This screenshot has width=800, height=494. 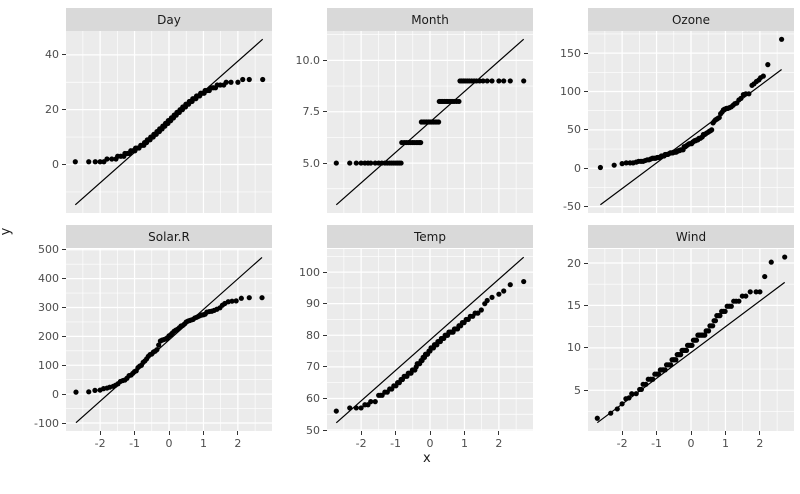 I want to click on facet-strip-label: Wind, so click(x=691, y=236).